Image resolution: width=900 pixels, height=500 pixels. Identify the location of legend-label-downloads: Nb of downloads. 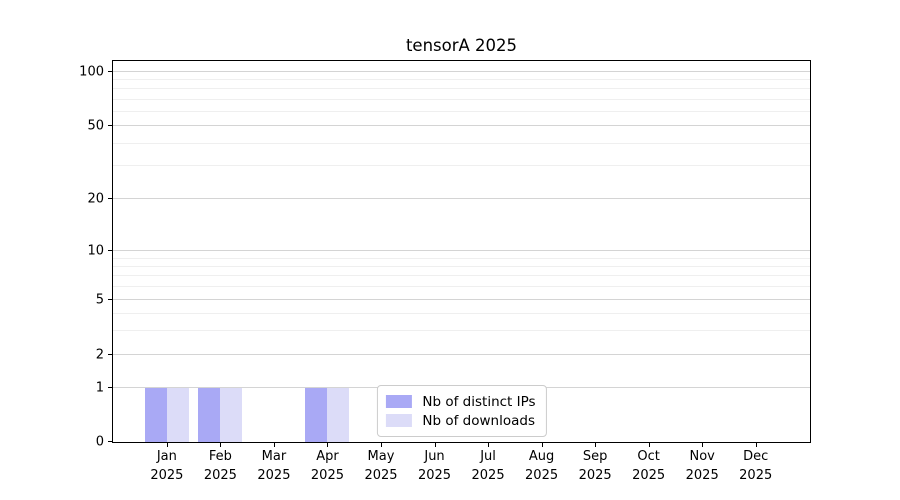
(478, 420).